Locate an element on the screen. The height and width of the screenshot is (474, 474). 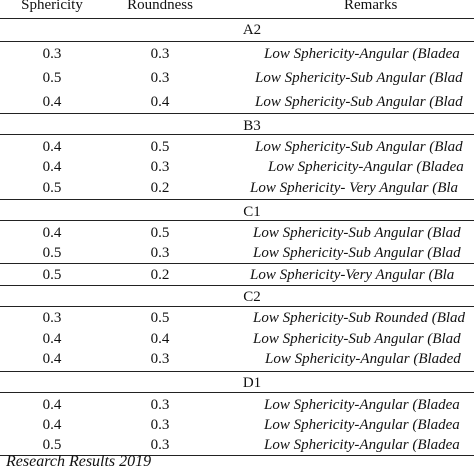
group-label-b3: B3 is located at coordinates (252, 126).